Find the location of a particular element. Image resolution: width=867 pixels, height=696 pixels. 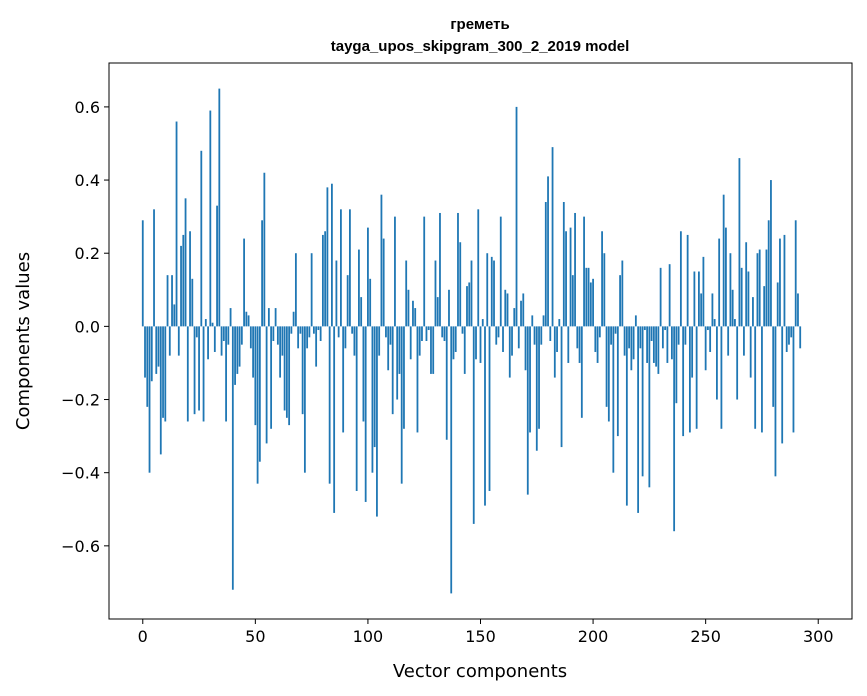

y-tick-label: 0.0 is located at coordinates (87, 326).